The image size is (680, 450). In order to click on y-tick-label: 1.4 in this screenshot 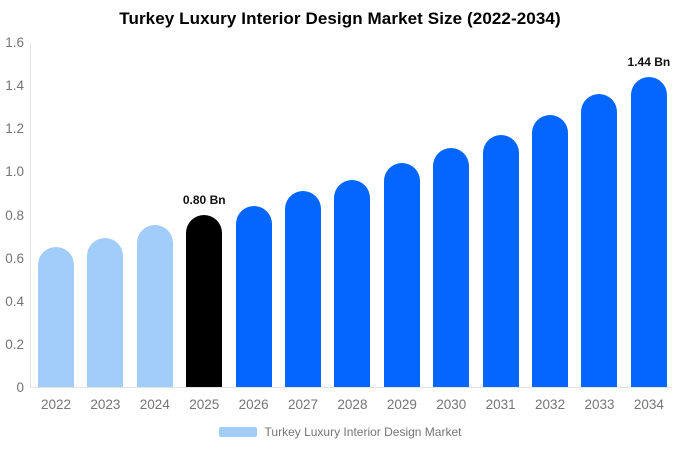, I will do `click(14, 86)`.